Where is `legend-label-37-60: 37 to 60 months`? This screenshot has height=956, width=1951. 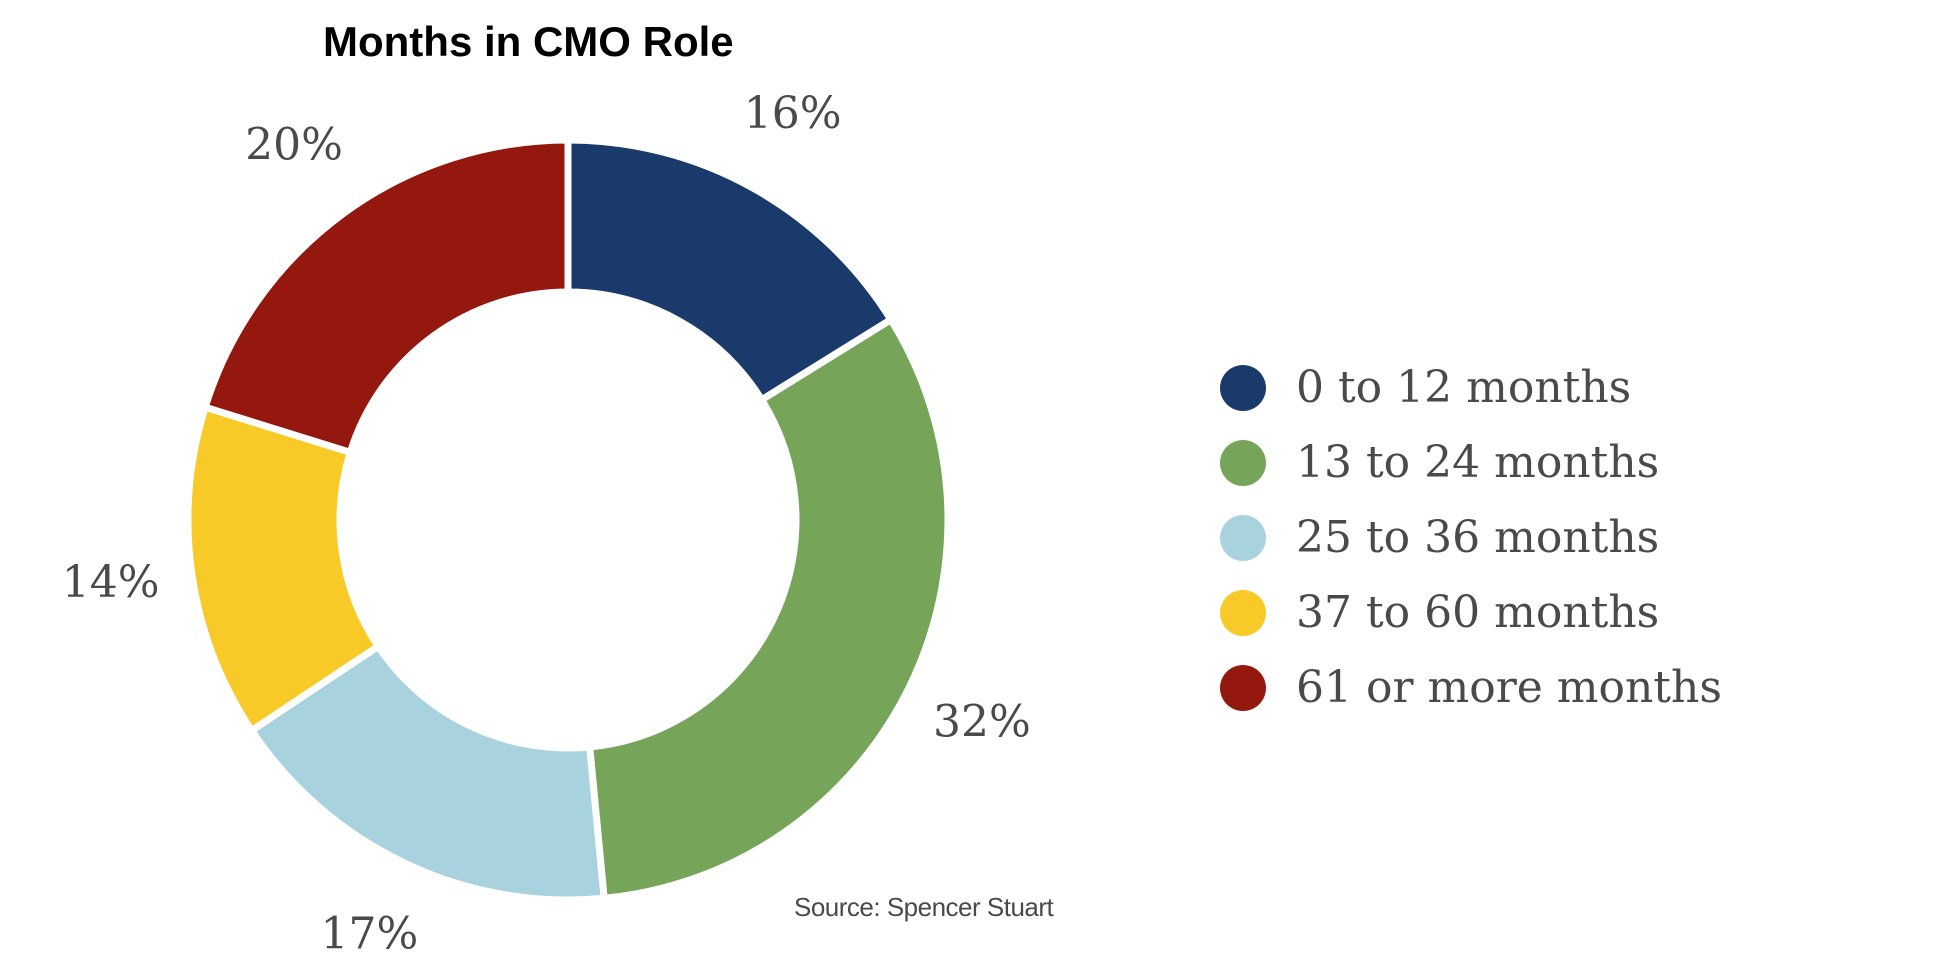 legend-label-37-60: 37 to 60 months is located at coordinates (1478, 612).